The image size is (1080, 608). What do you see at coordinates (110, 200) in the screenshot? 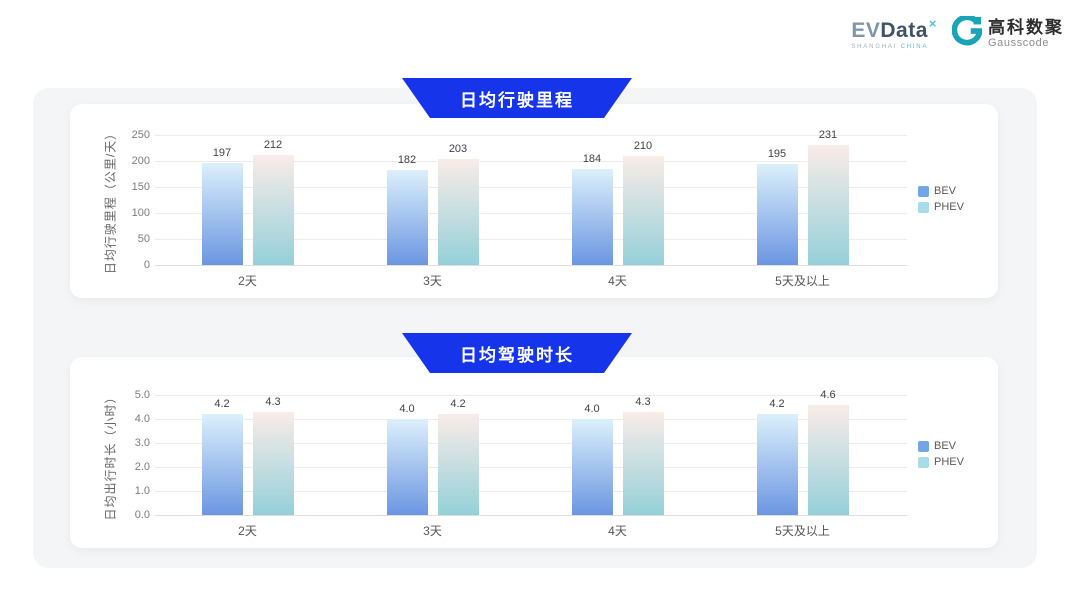
I see `y-axis-title: 日均行驶里程（公里/天）` at bounding box center [110, 200].